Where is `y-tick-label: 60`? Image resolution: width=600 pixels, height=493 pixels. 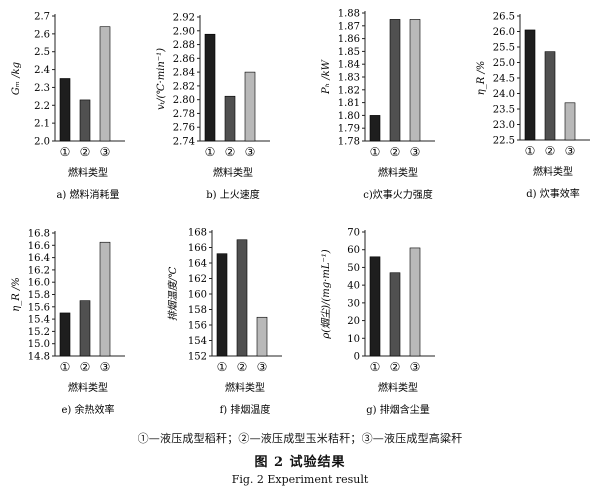
y-tick-label: 60 is located at coordinates (353, 250).